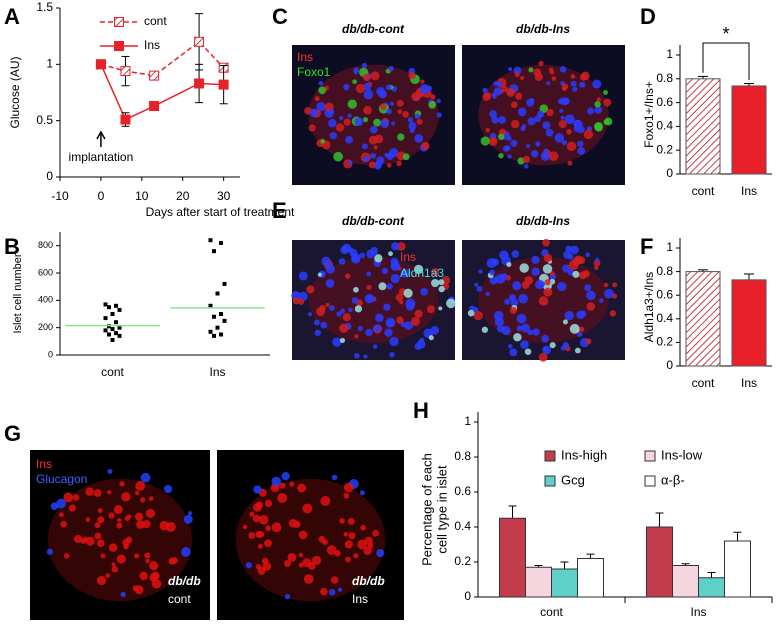 This screenshot has width=784, height=624. Describe the element at coordinates (360, 599) in the screenshot. I see `image-caption: Ins` at that location.